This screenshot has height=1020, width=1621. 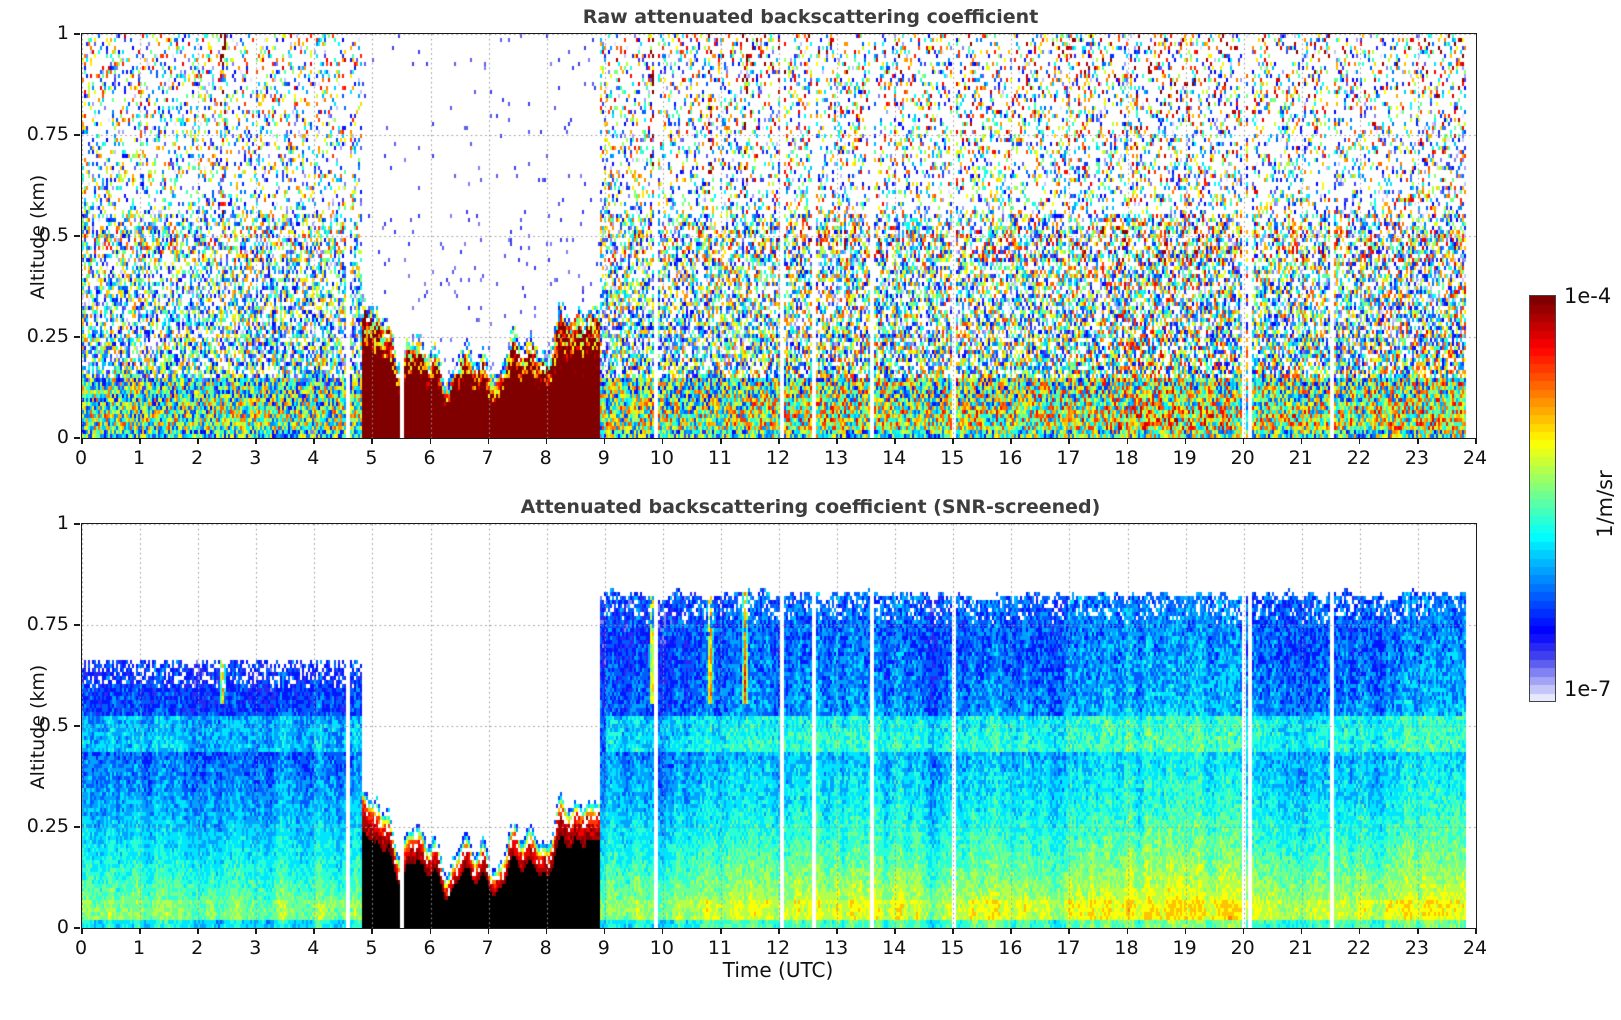 I want to click on x-tick-label: 15, so click(x=952, y=948).